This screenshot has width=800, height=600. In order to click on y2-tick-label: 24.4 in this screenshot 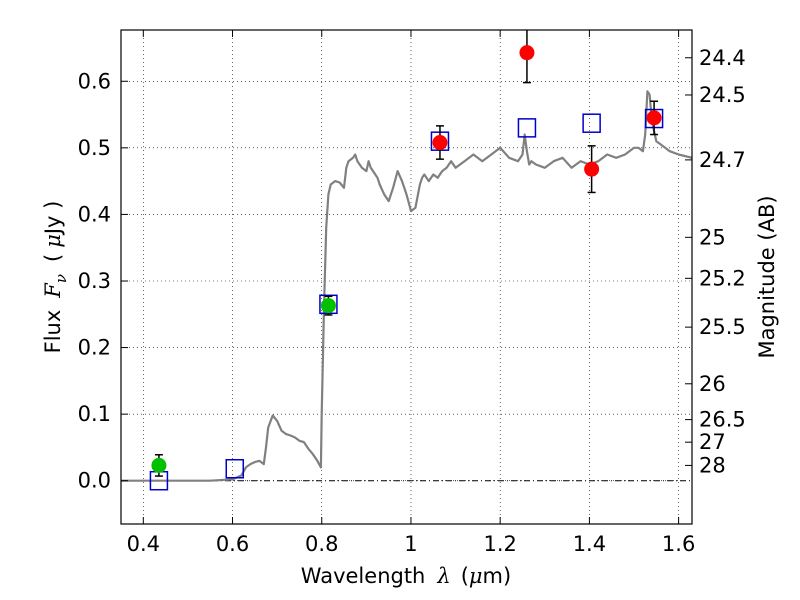, I will do `click(722, 58)`.